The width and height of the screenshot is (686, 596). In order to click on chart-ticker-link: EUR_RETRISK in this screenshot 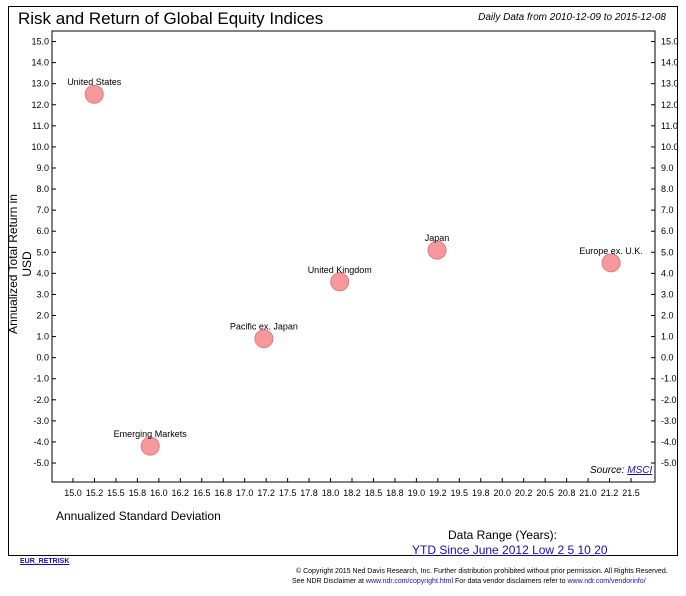, I will do `click(45, 561)`.